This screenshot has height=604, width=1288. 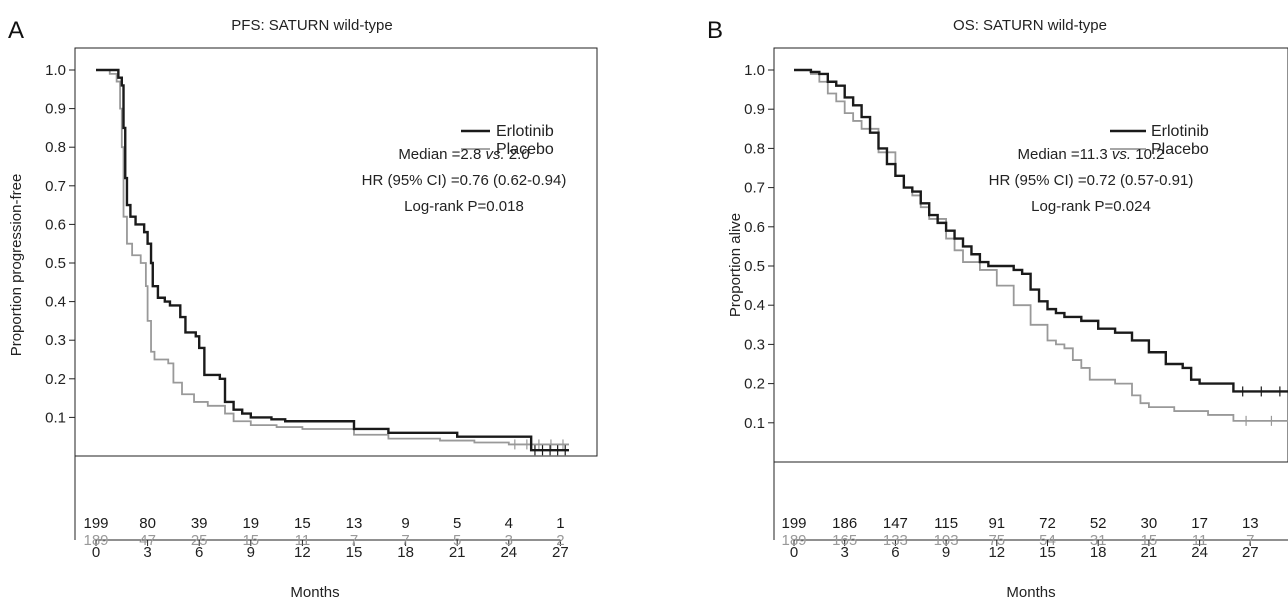 I want to click on x-tick-label-b: 12, so click(x=996, y=552).